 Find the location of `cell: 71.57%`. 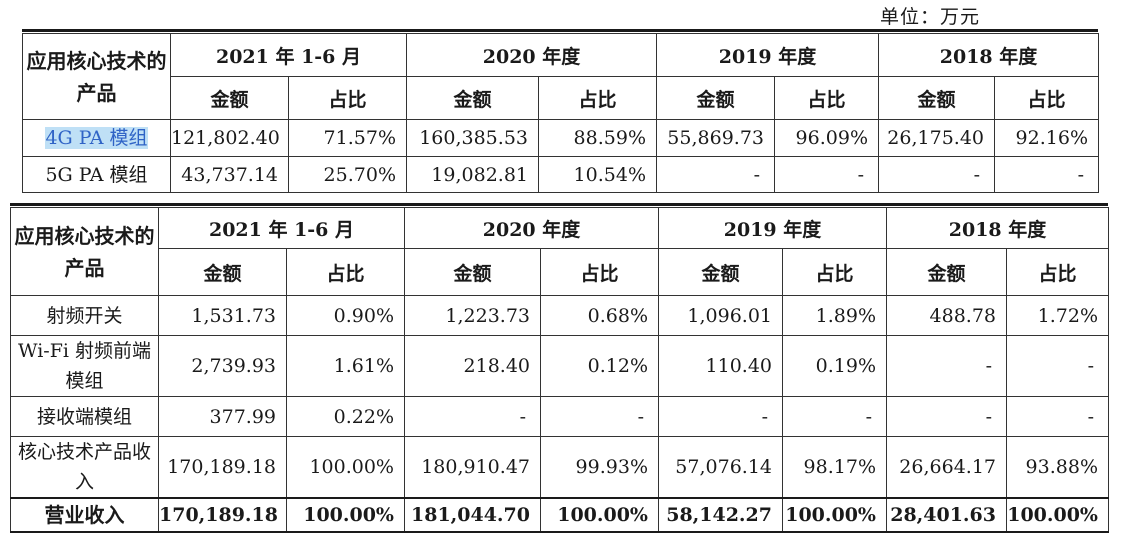

cell: 71.57% is located at coordinates (347, 138).